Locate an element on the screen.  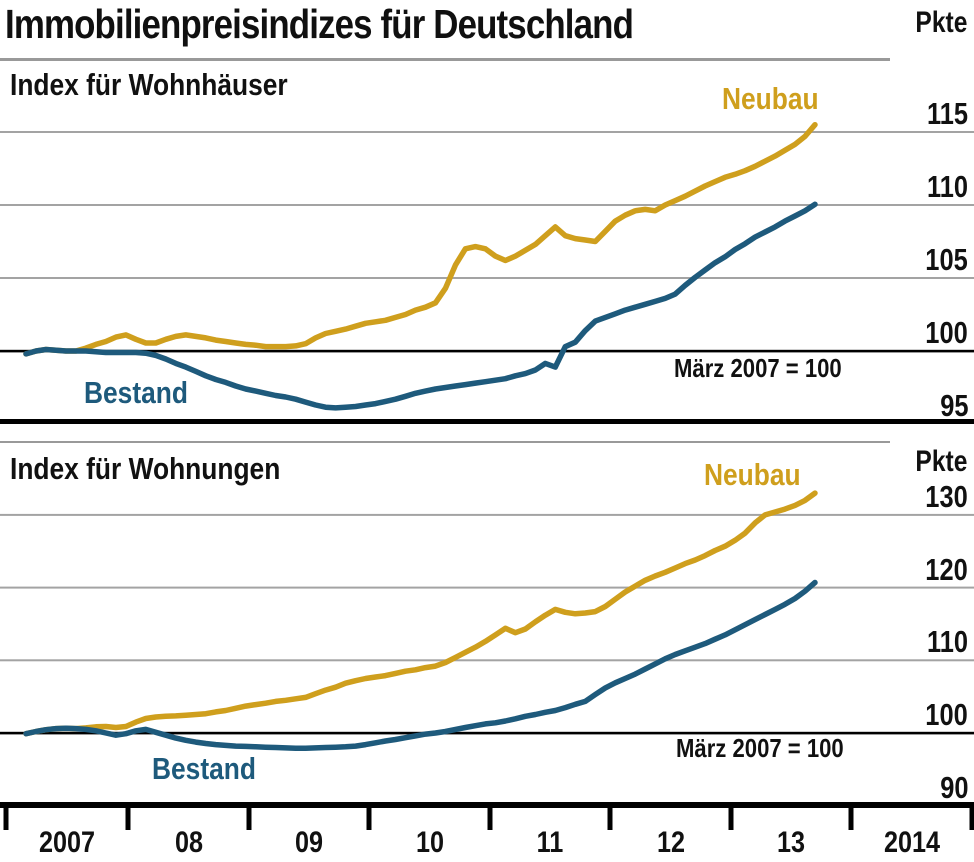
x-axis-line is located at coordinates (487, 805).